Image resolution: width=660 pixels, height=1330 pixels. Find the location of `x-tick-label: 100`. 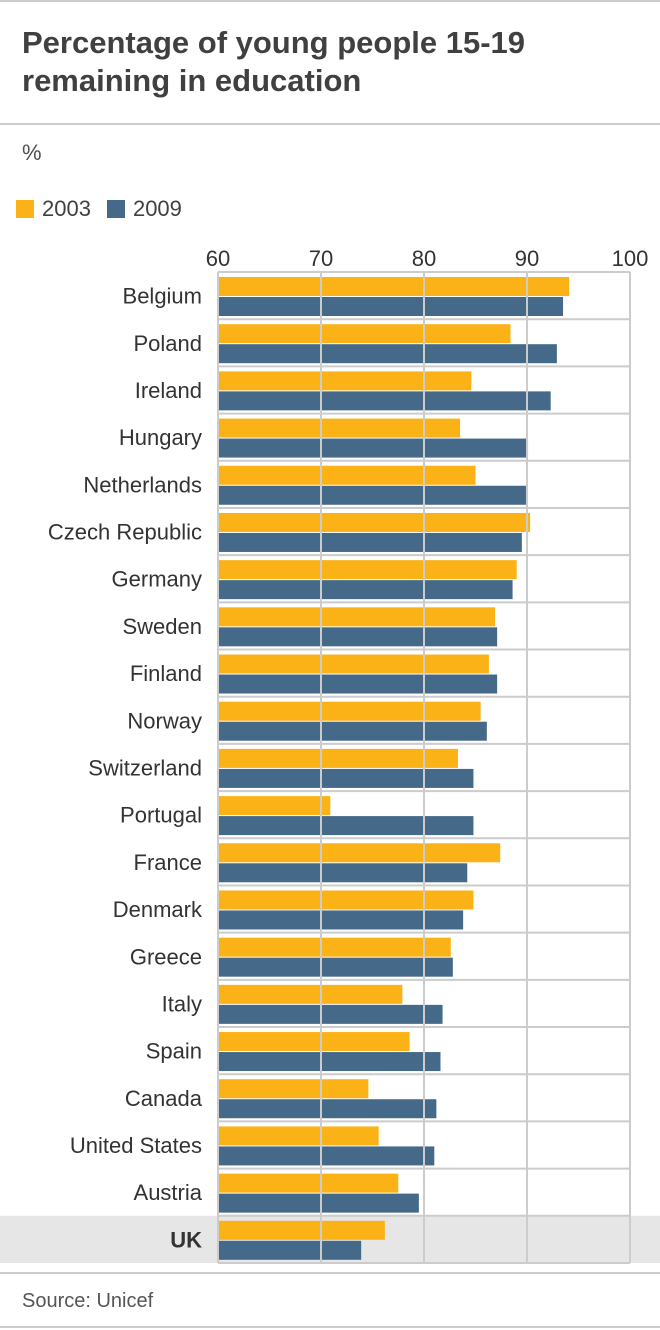

x-tick-label: 100 is located at coordinates (630, 258).